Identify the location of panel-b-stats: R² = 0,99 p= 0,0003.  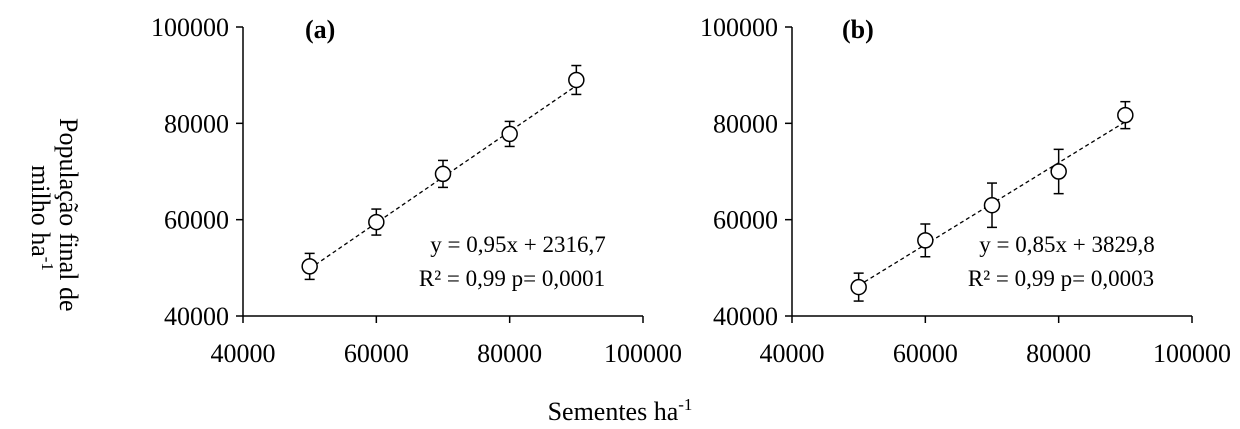
(1061, 278).